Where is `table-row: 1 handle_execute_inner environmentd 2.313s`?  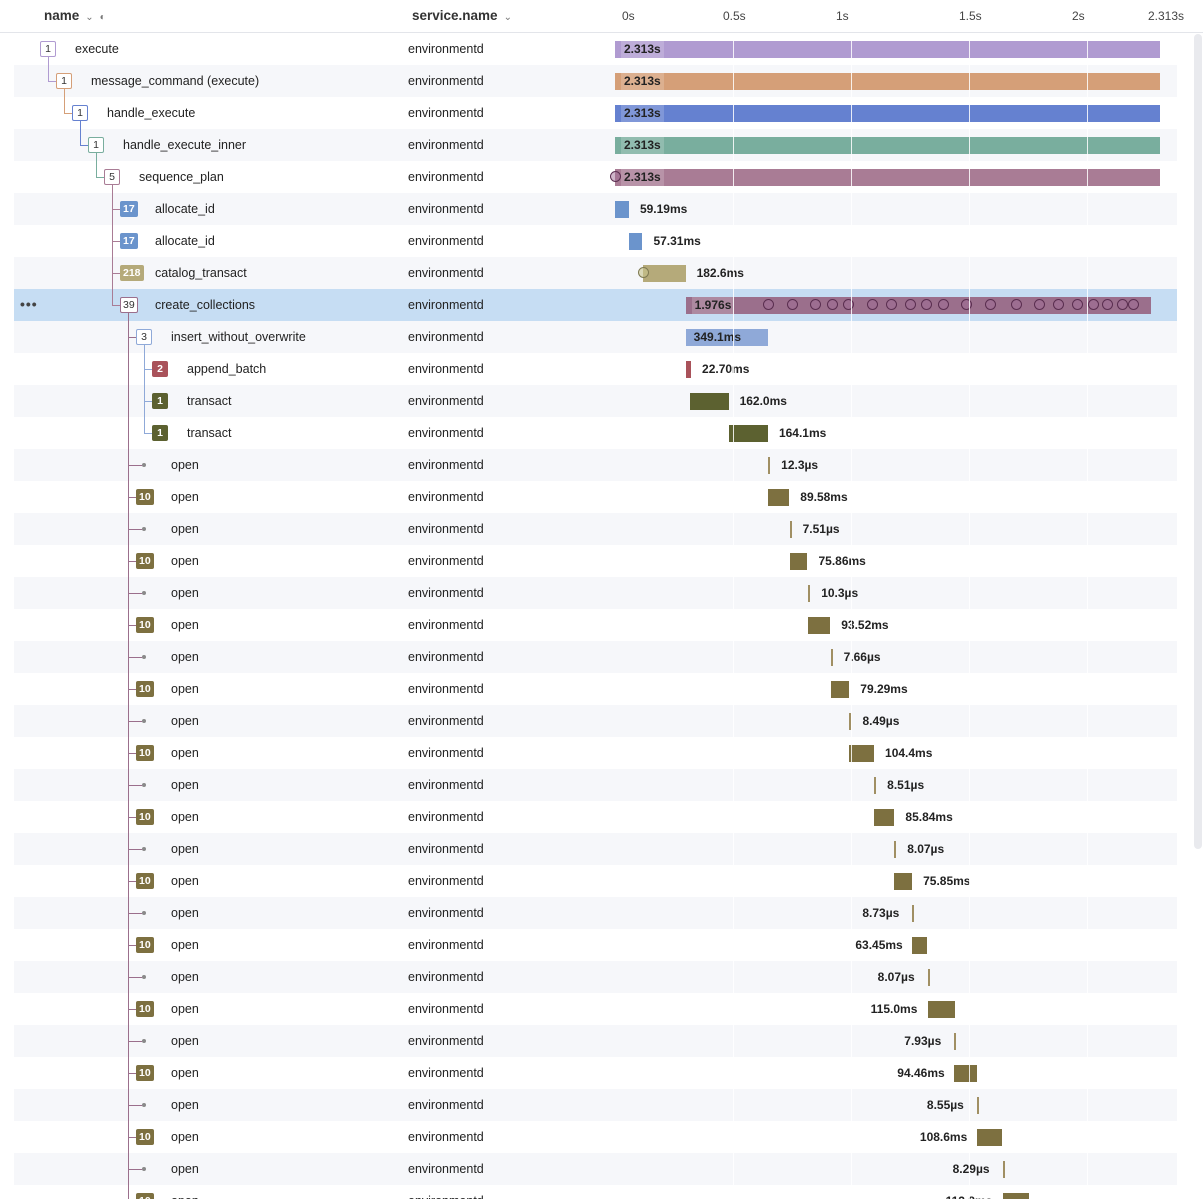
table-row: 1 handle_execute_inner environmentd 2.313s is located at coordinates (595, 145).